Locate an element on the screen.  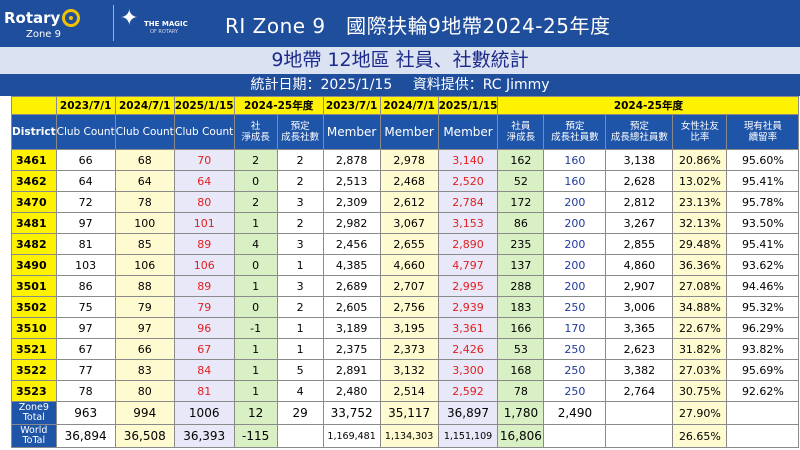
members-2025-cell: 4,797 is located at coordinates (468, 265).